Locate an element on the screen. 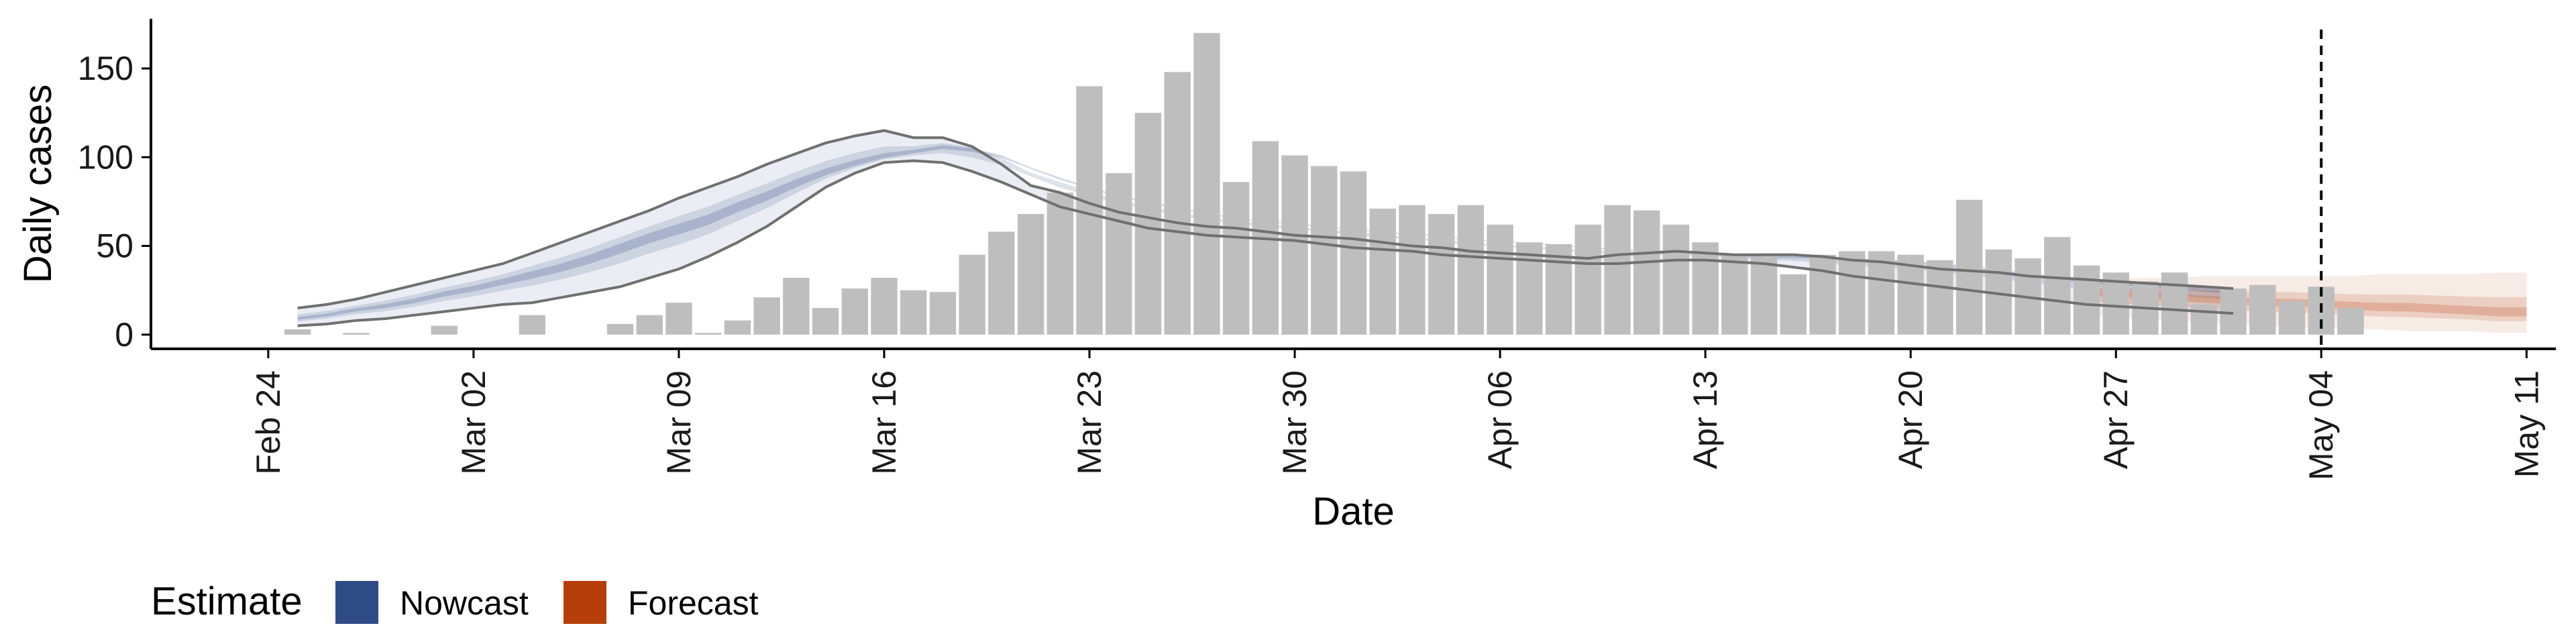  forecast-inner-band is located at coordinates (2306, 303).